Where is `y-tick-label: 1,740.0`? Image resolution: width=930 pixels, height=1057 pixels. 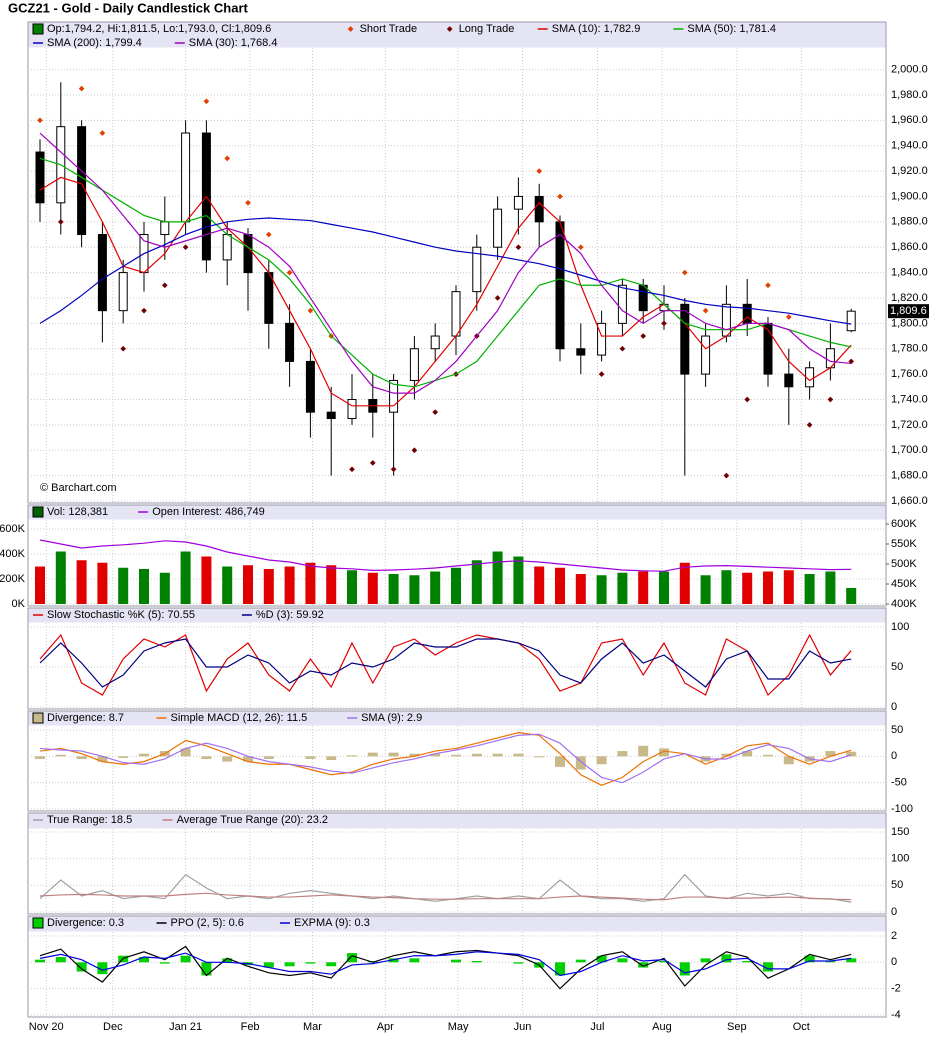 y-tick-label: 1,740.0 is located at coordinates (909, 399).